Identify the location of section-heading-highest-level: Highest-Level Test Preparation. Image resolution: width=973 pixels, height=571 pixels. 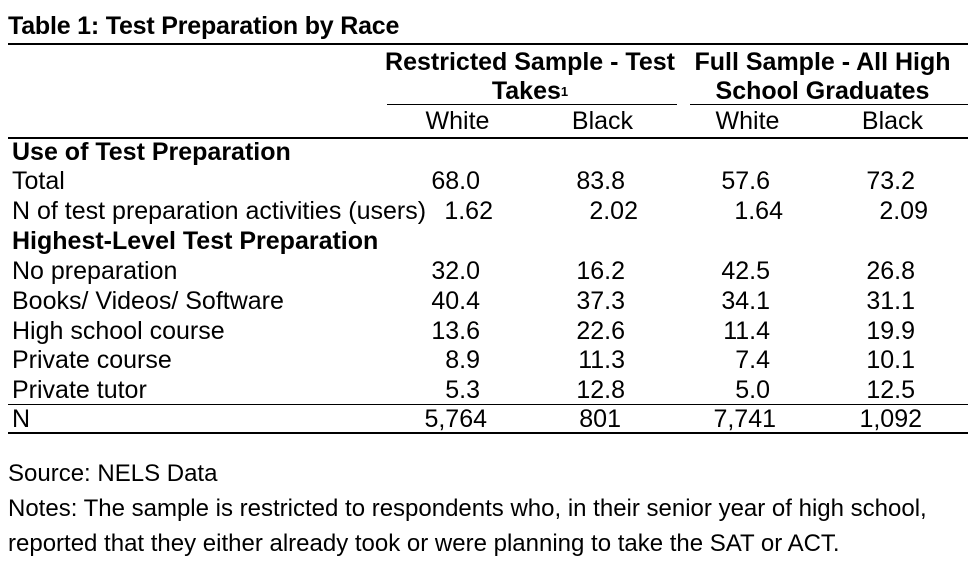
(195, 241).